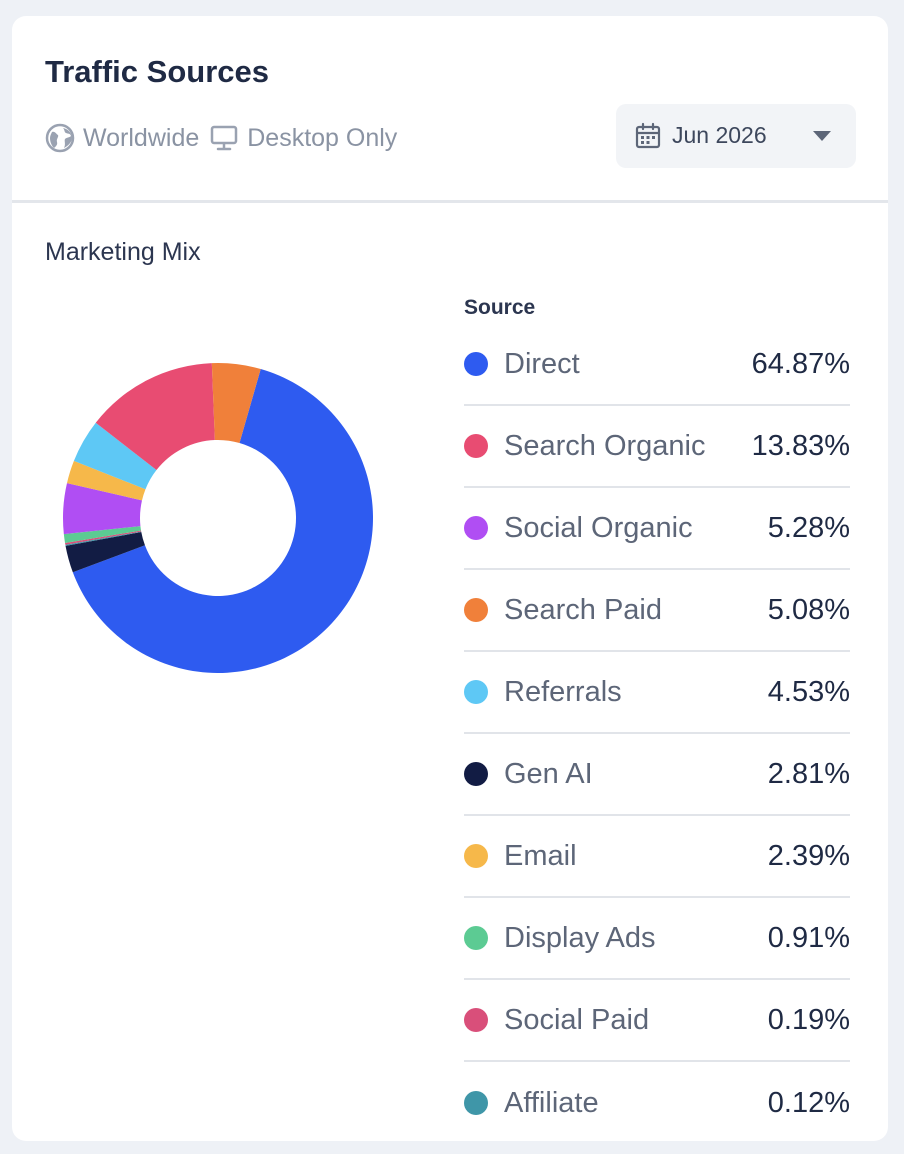  I want to click on legend-label: Gen AI, so click(548, 773).